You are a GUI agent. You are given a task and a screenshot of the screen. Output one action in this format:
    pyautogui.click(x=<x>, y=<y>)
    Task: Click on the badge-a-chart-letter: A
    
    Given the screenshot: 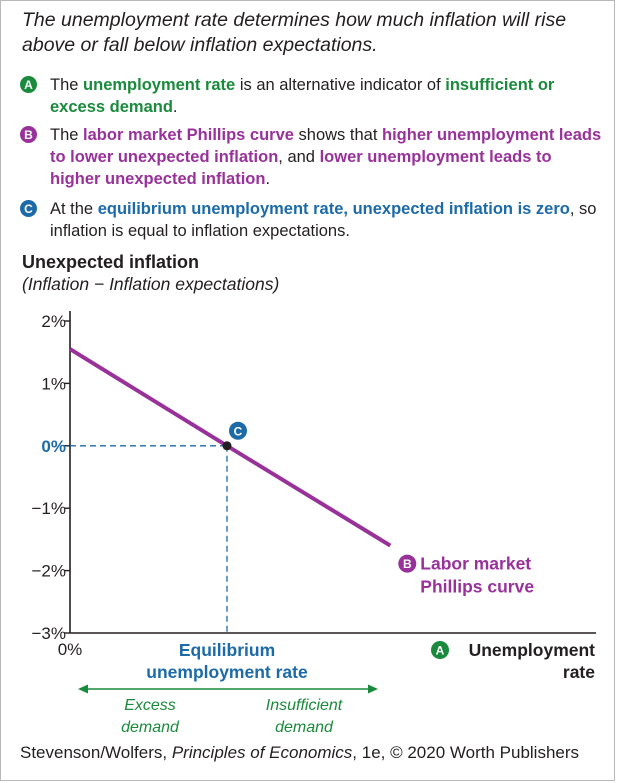 What is the action you would take?
    pyautogui.click(x=440, y=651)
    